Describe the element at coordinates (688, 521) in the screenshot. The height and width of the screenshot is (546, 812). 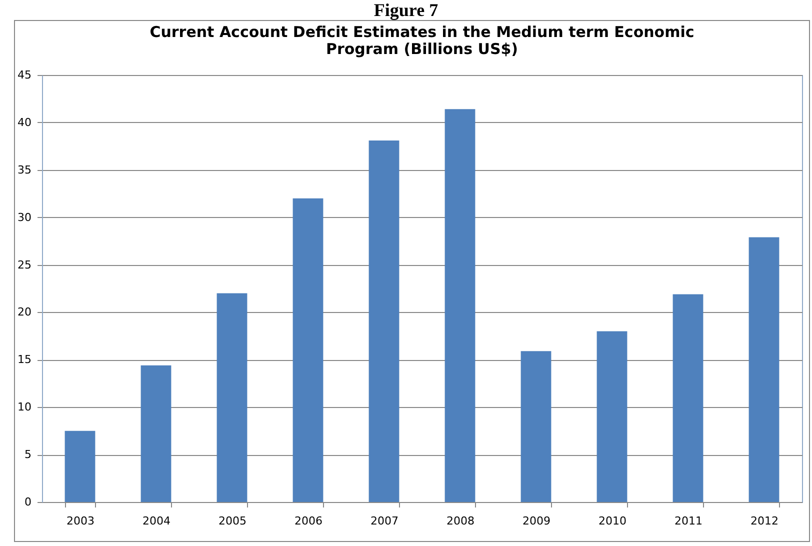
I see `x-tick-label: 2011` at that location.